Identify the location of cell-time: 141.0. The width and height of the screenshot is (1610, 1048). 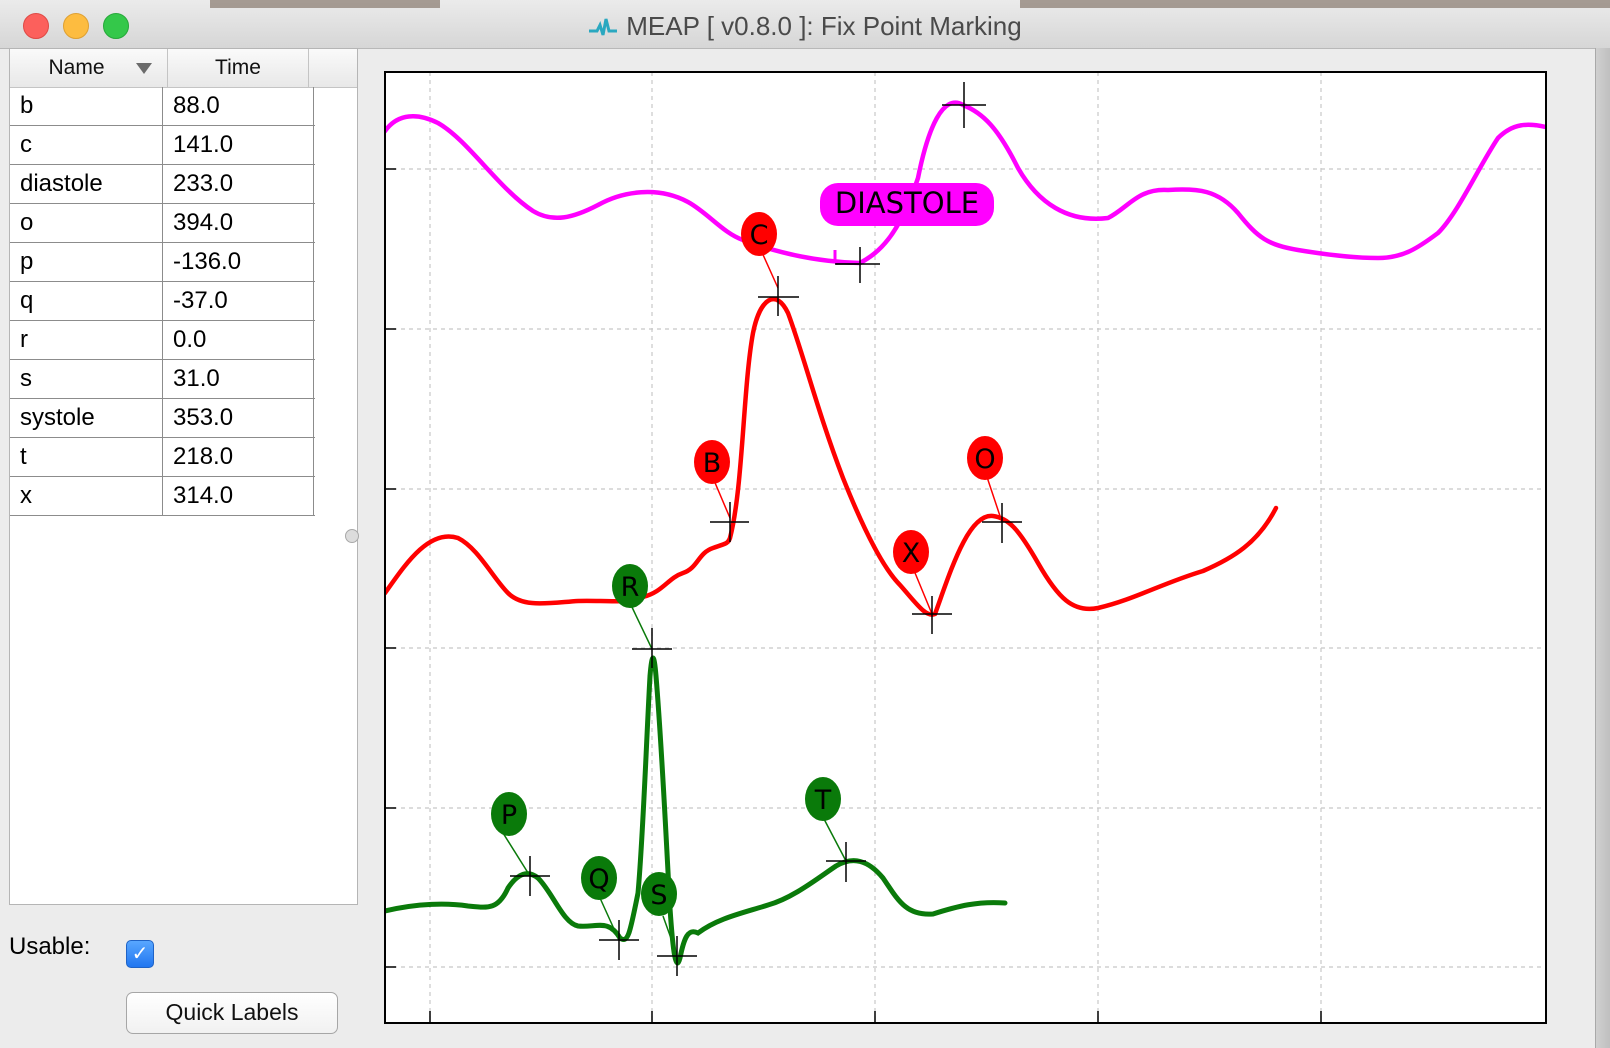
(238, 145).